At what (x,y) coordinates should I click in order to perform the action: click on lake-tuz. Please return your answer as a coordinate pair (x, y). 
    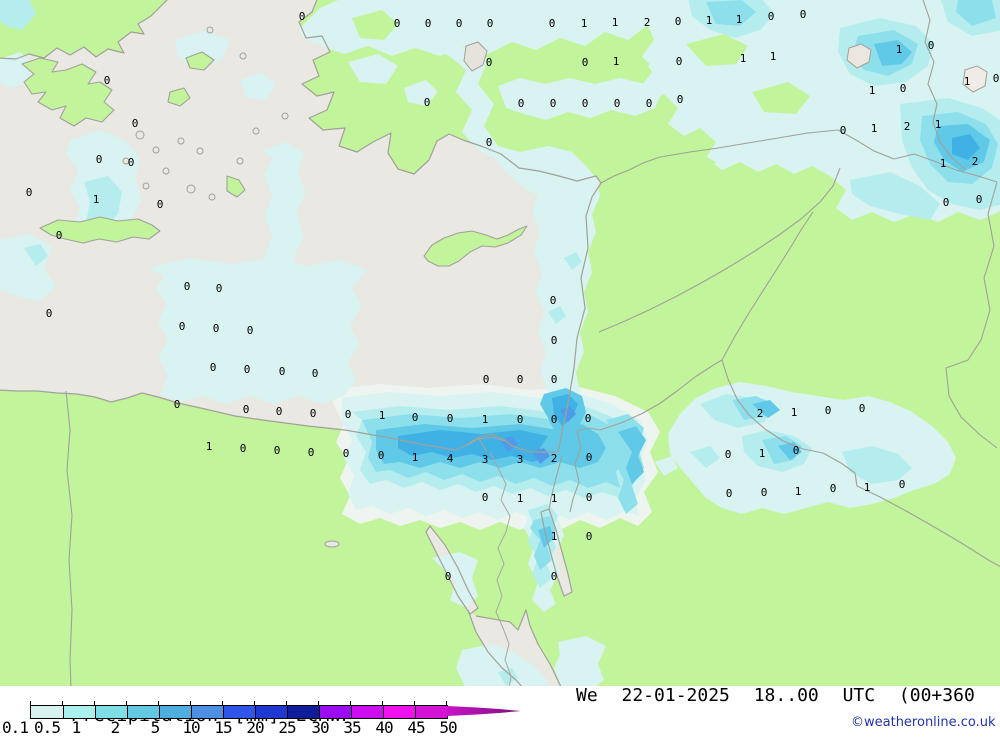
    Looking at the image, I should click on (475, 56).